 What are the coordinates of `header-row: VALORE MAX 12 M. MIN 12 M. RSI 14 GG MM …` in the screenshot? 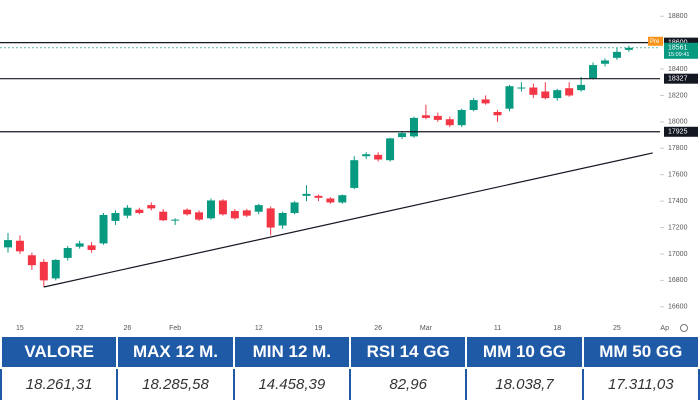 It's located at (350, 353).